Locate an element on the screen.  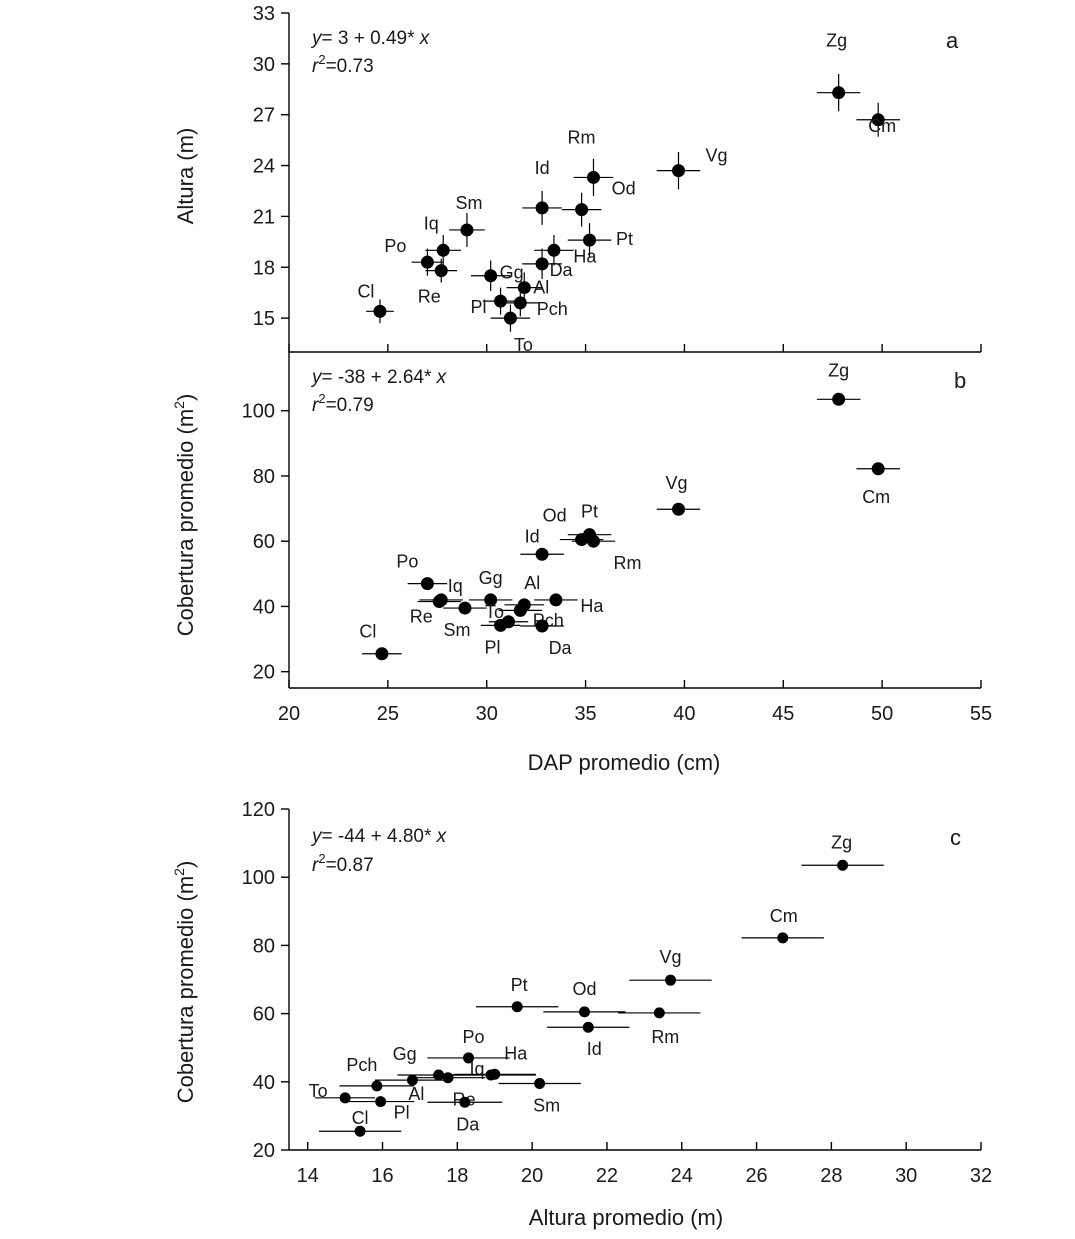
panel-c-point-vg: Vg is located at coordinates (670, 966).